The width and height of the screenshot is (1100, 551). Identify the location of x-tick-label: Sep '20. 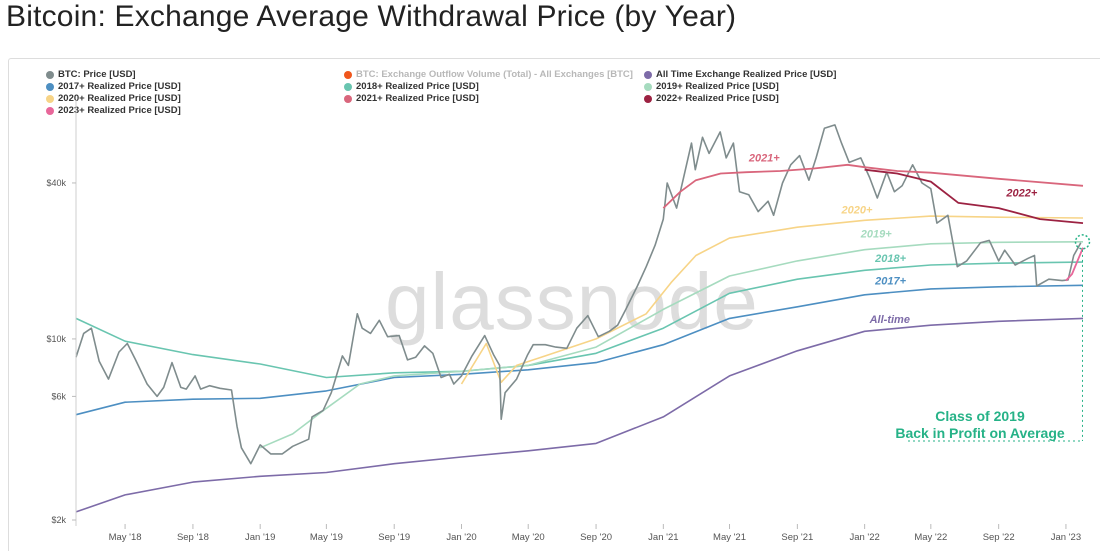
(596, 537).